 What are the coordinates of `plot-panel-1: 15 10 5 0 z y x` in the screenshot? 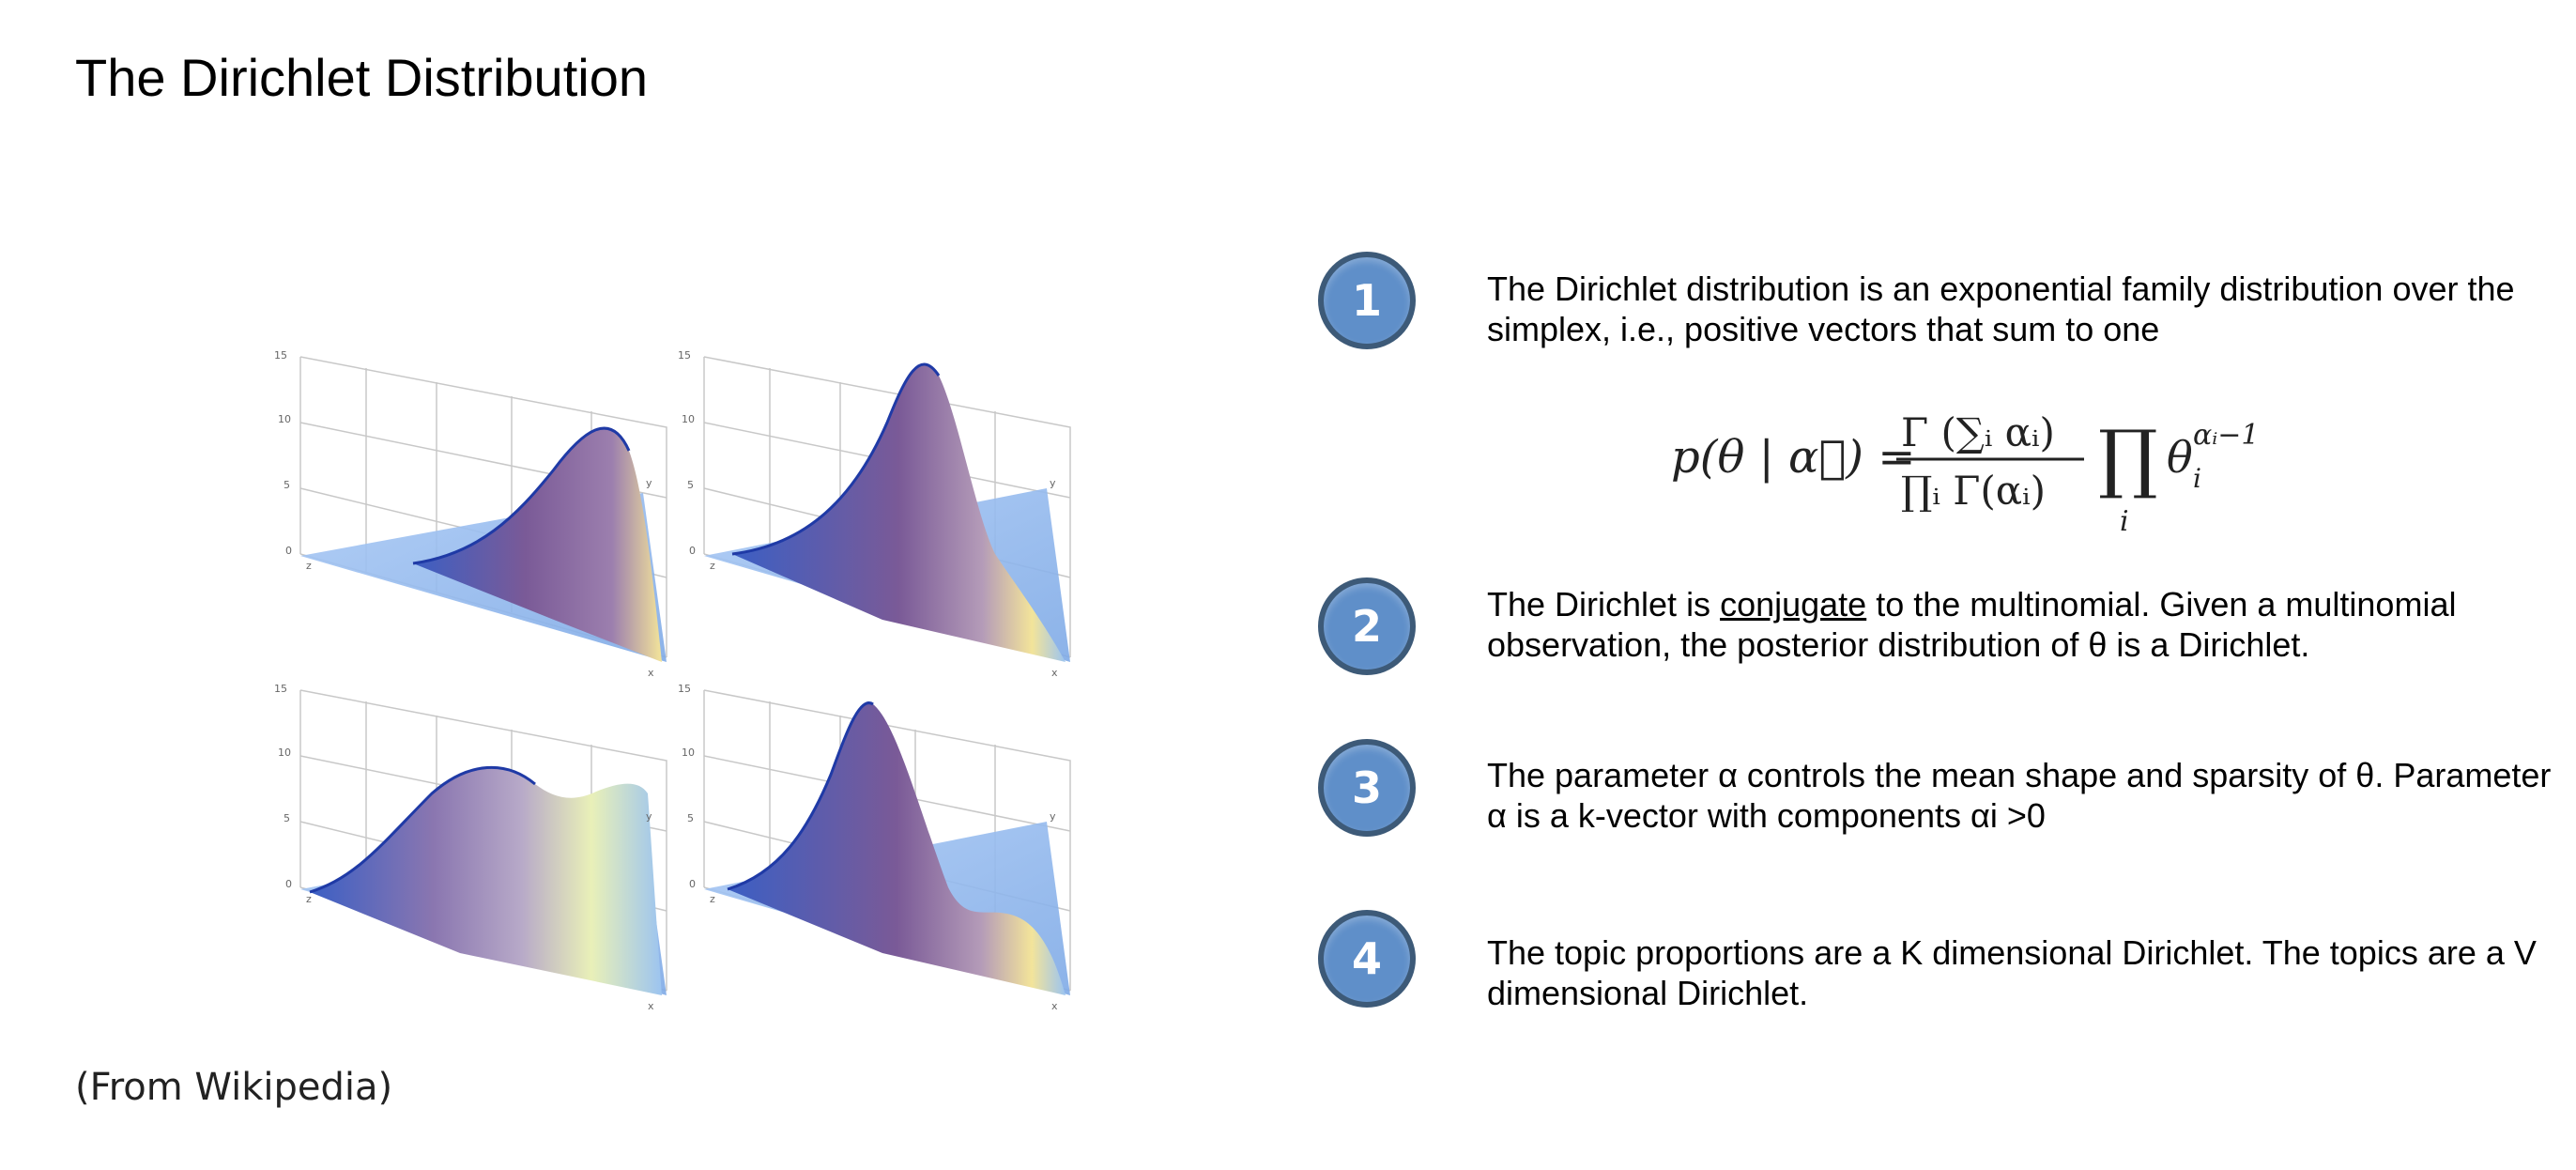 It's located at (471, 514).